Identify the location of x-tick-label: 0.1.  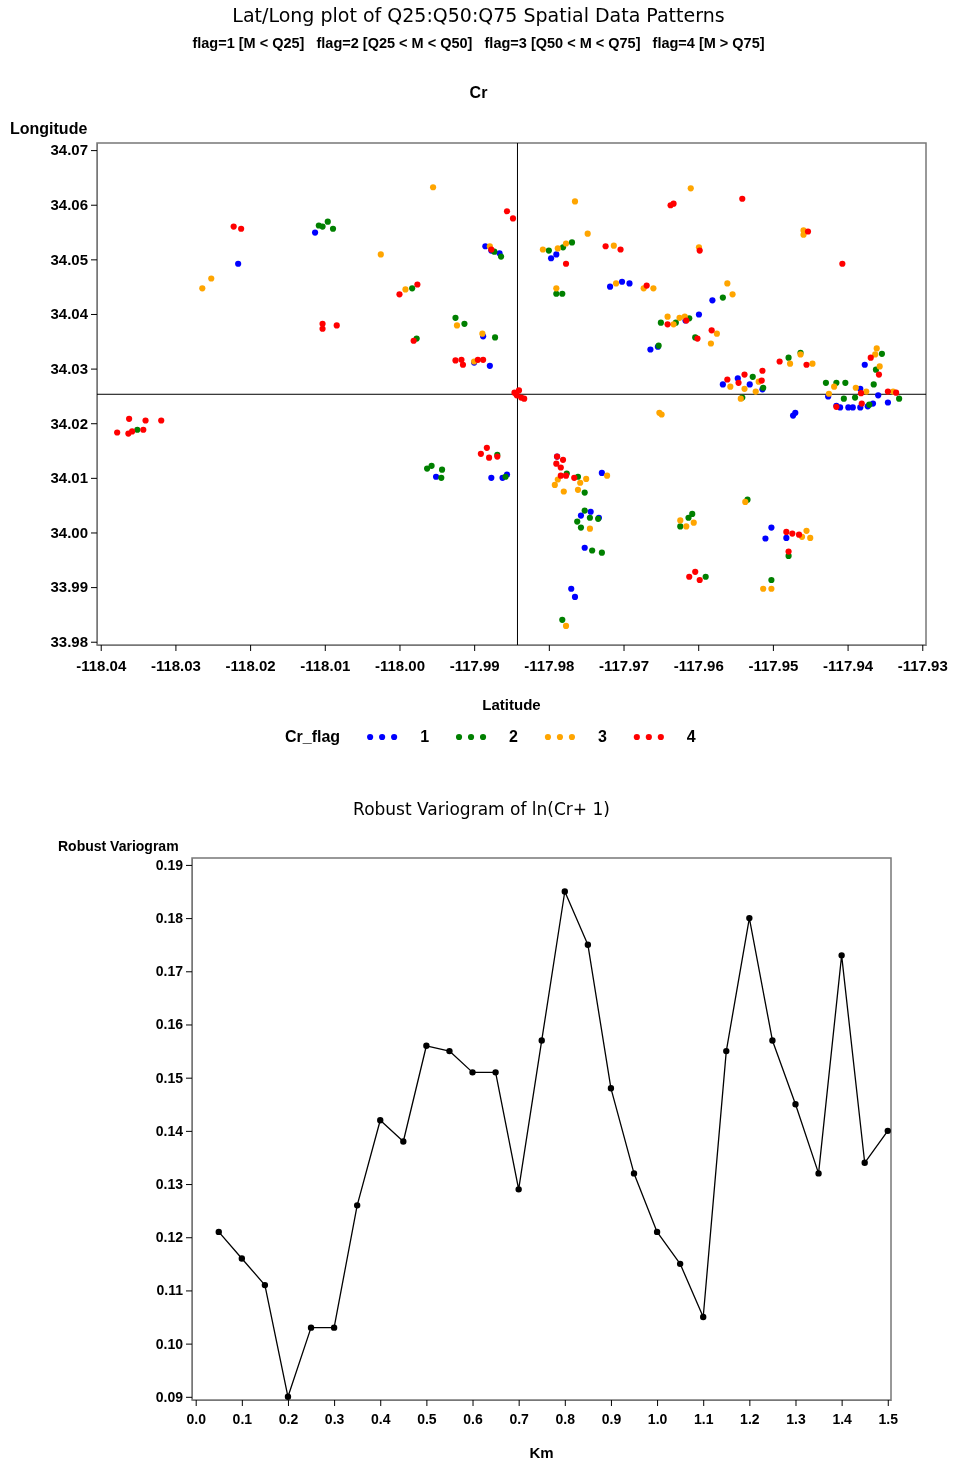
(242, 1419).